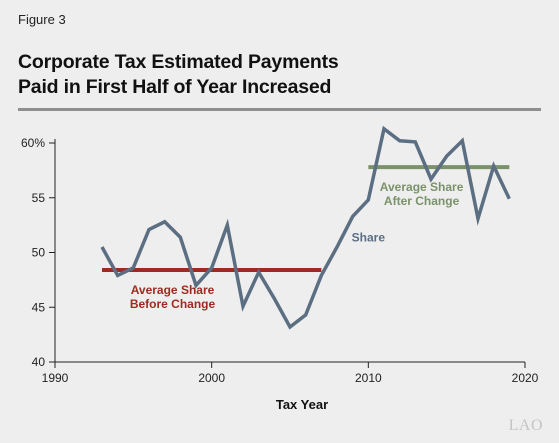 Image resolution: width=559 pixels, height=443 pixels. I want to click on chart-title-line-2: Paid in First Half of Year Increased, so click(175, 87).